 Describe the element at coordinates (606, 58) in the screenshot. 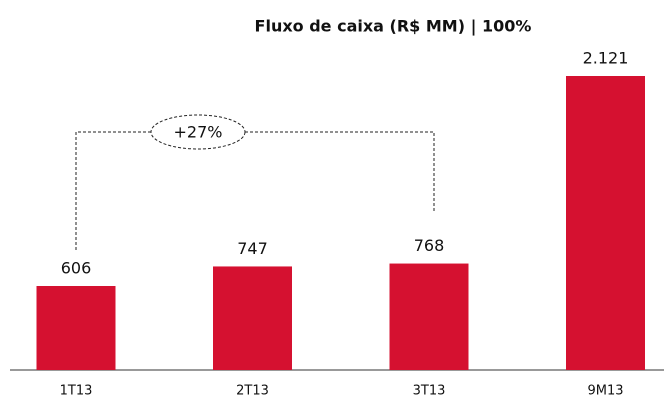

I see `value-label: 2.121` at that location.